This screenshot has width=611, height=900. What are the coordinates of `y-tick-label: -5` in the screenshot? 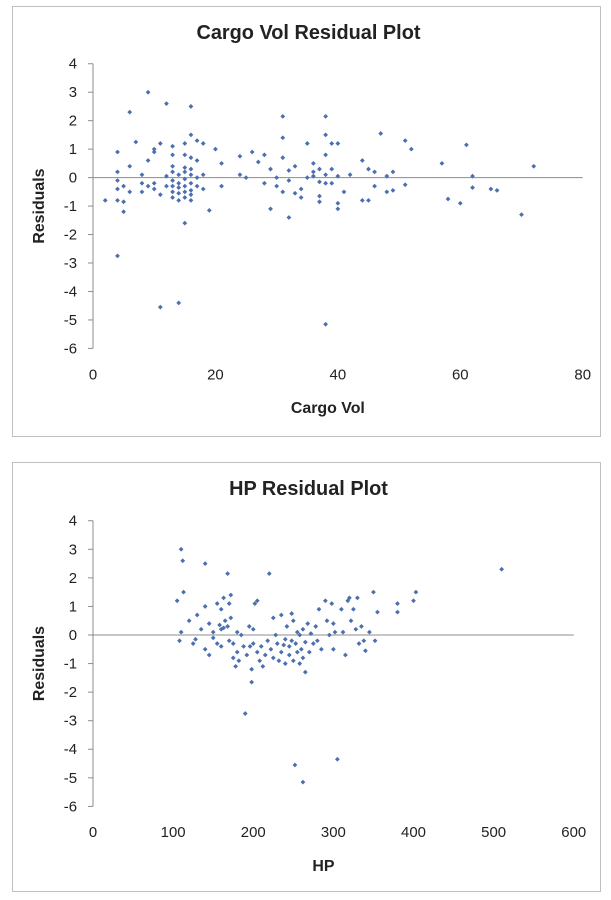 It's located at (70, 778).